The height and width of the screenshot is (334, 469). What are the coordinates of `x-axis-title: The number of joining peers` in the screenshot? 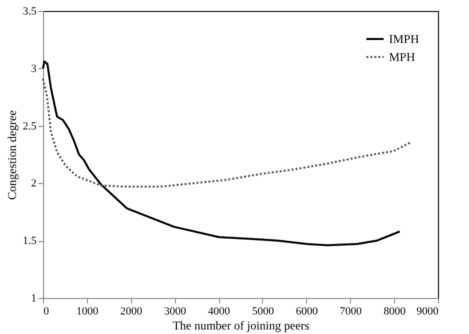 It's located at (241, 325).